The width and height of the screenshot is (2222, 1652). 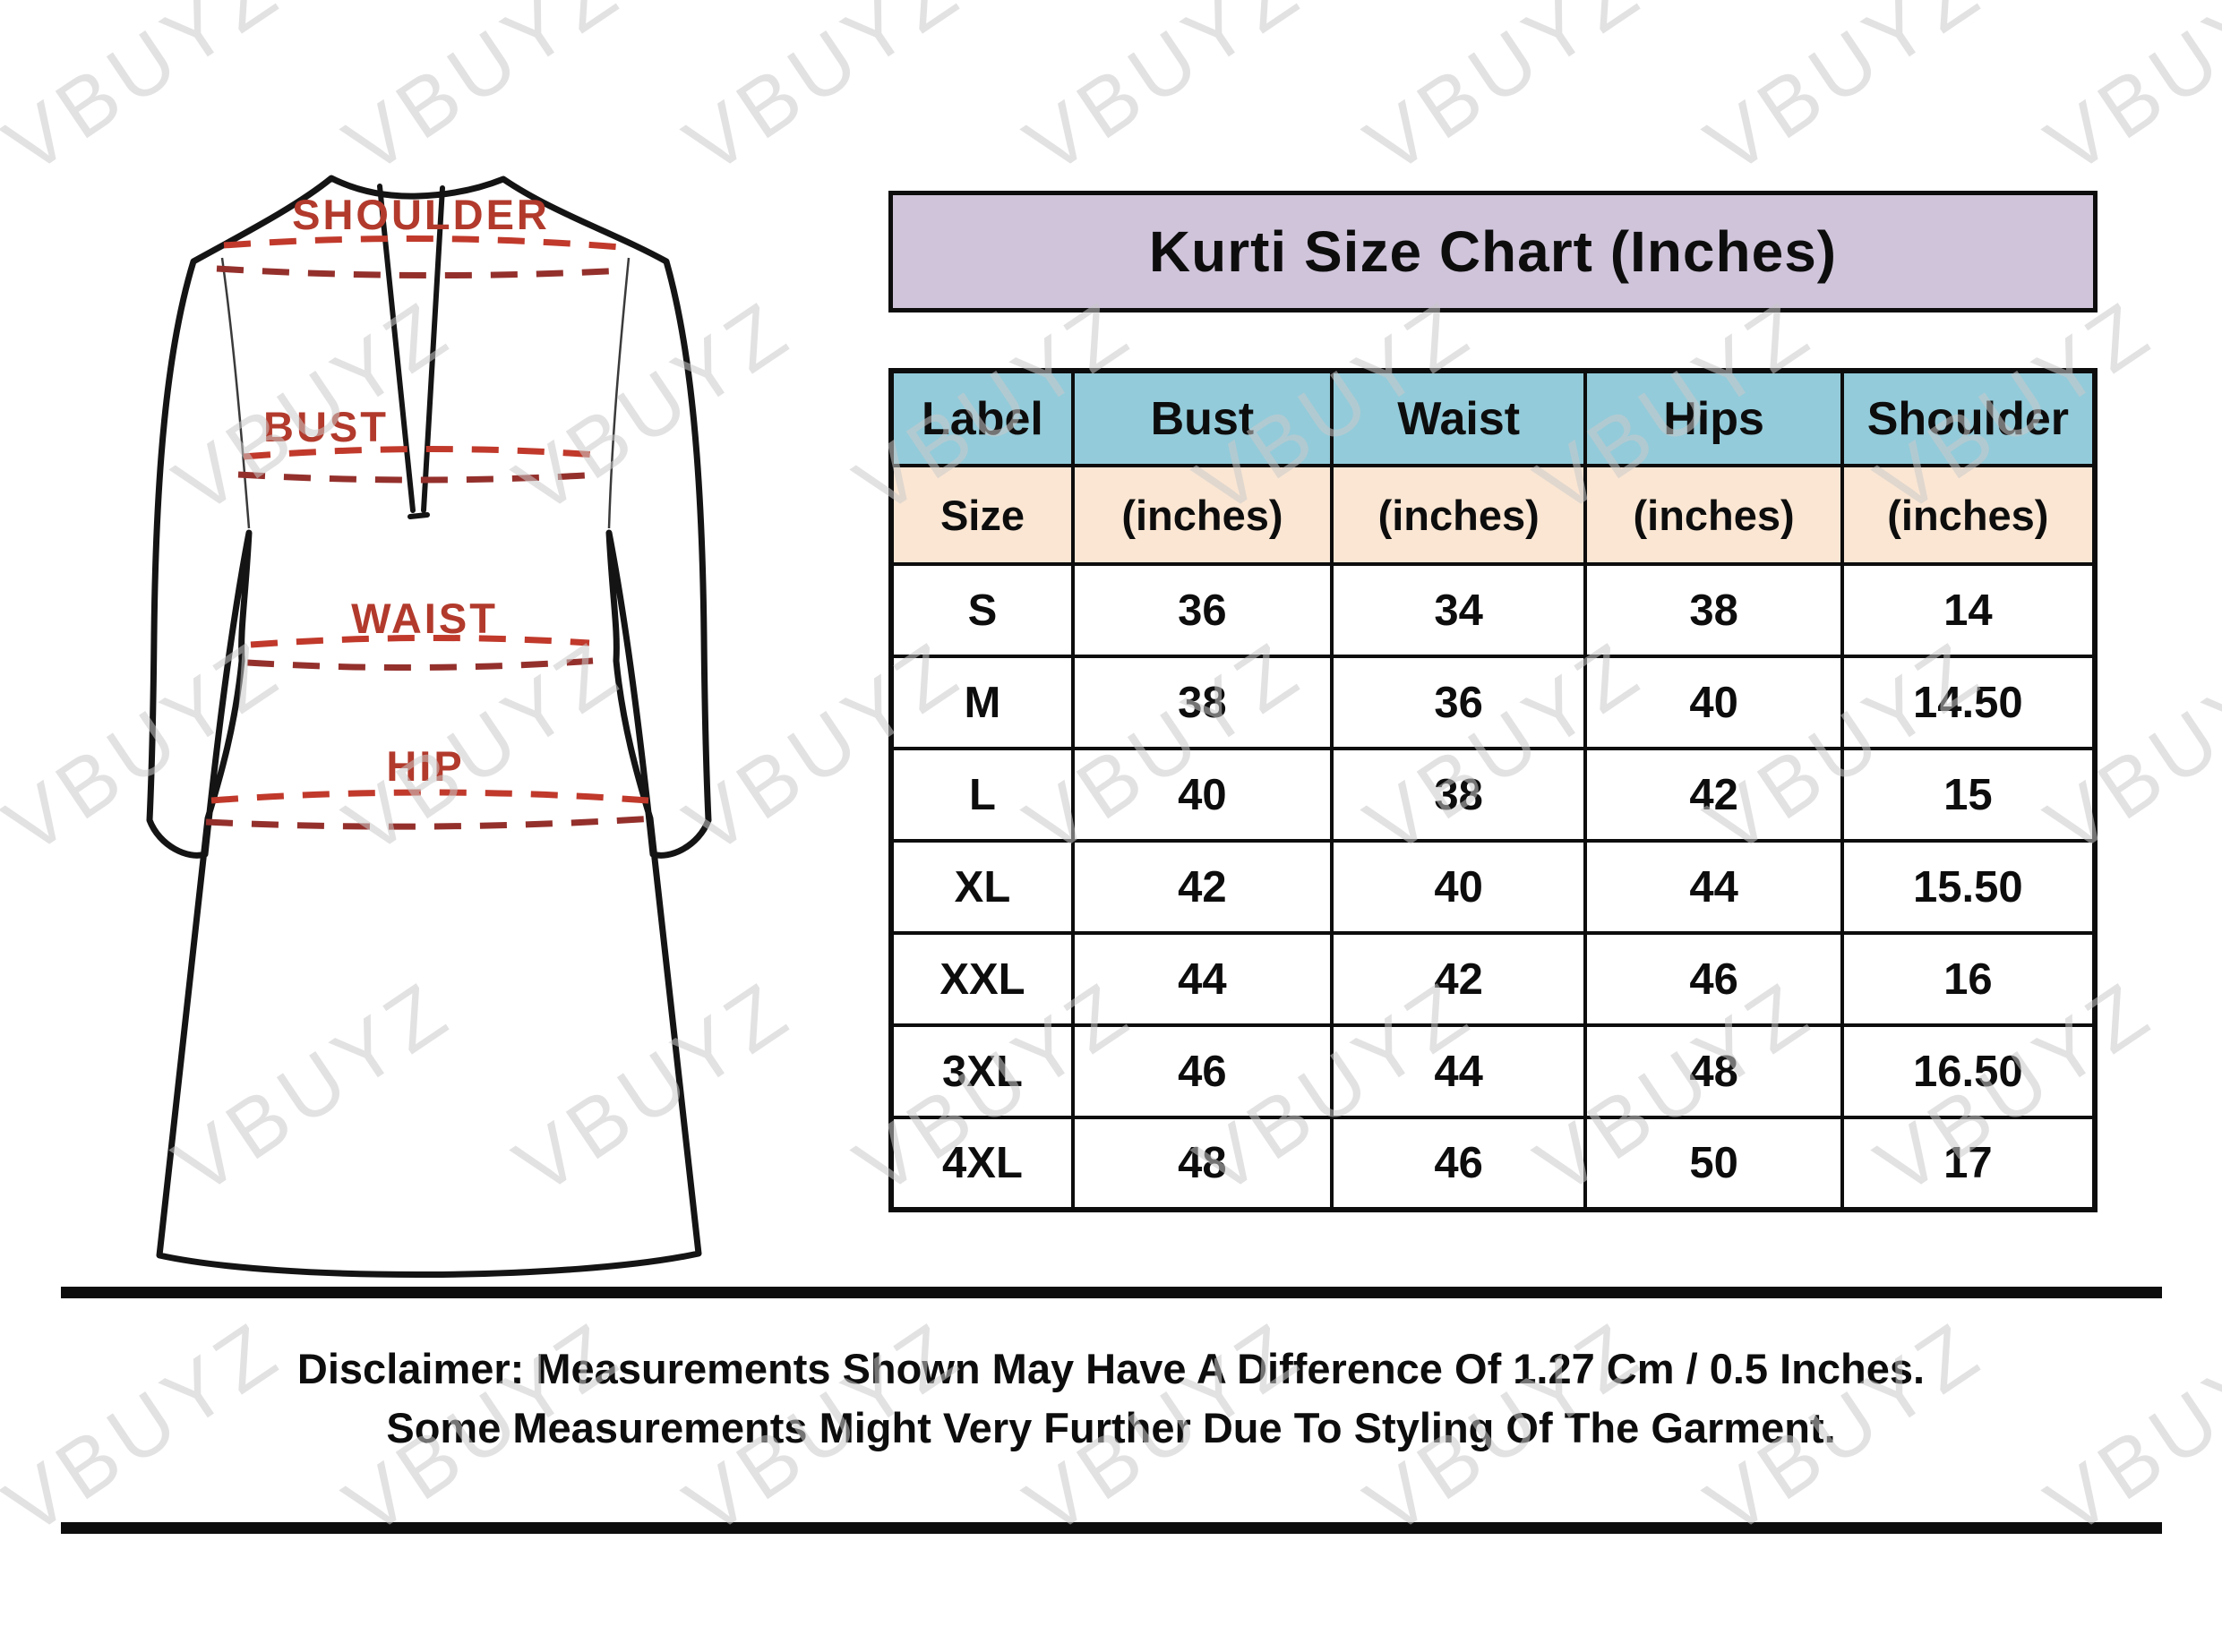 I want to click on hip-label: HIP, so click(x=425, y=766).